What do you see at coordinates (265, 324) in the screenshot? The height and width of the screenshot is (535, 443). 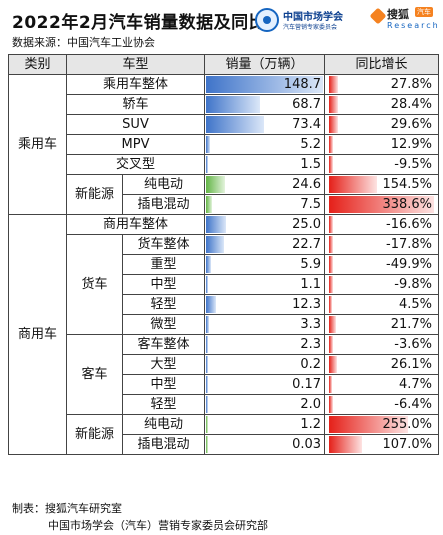 I see `sales-cell: 3.3` at bounding box center [265, 324].